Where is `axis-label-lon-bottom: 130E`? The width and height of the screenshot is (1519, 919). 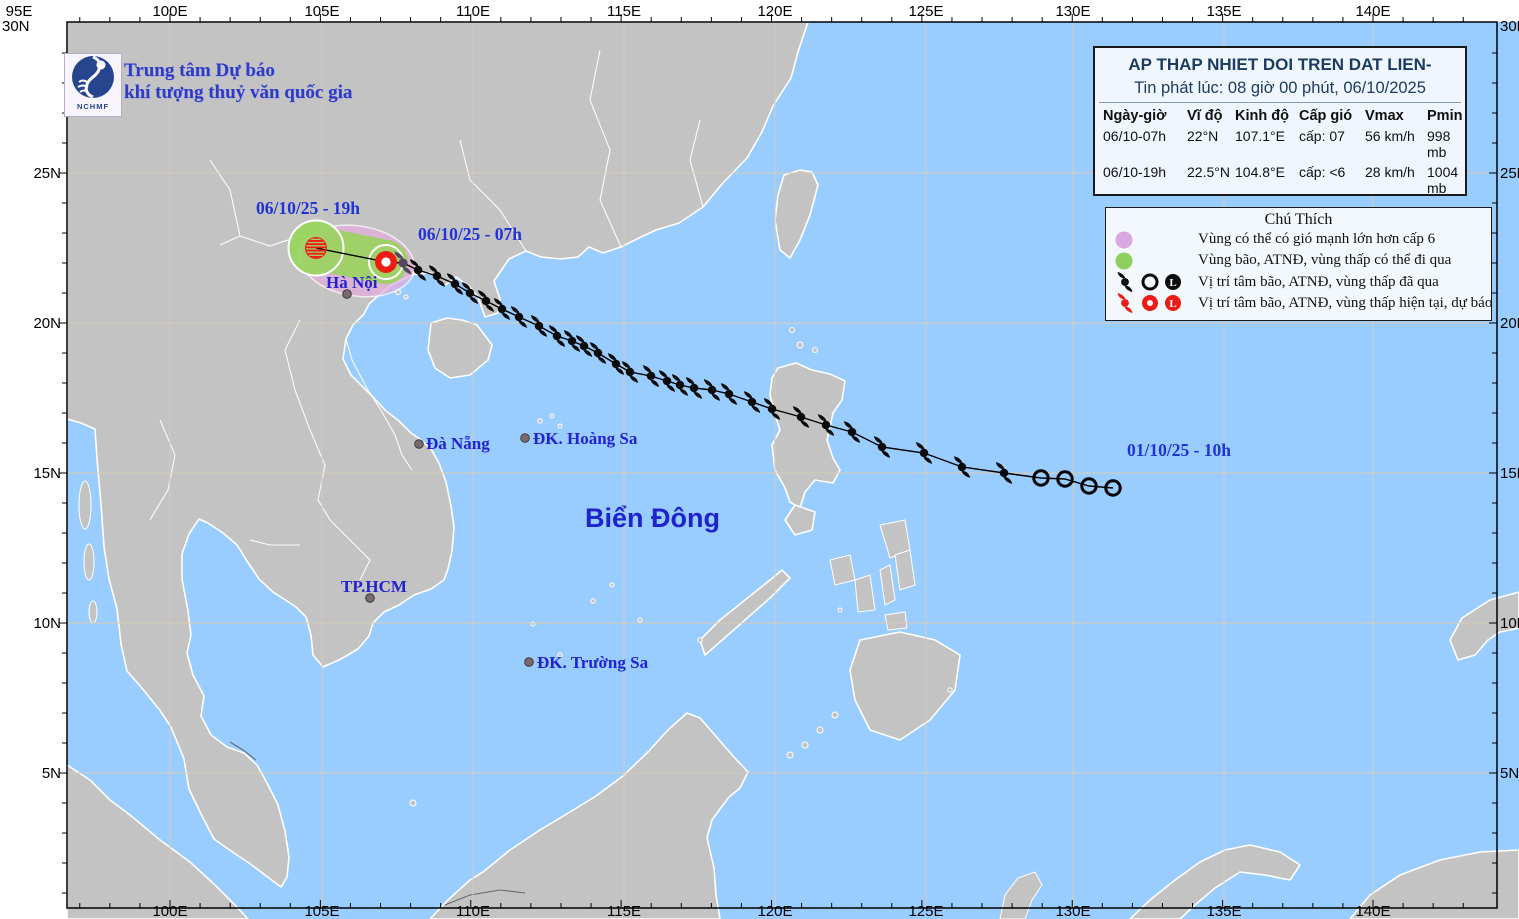 axis-label-lon-bottom: 130E is located at coordinates (1072, 911).